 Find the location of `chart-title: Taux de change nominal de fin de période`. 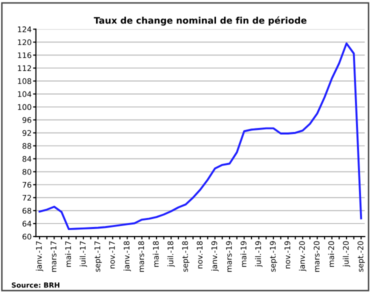

chart-title: Taux de change nominal de fin de période is located at coordinates (200, 21).